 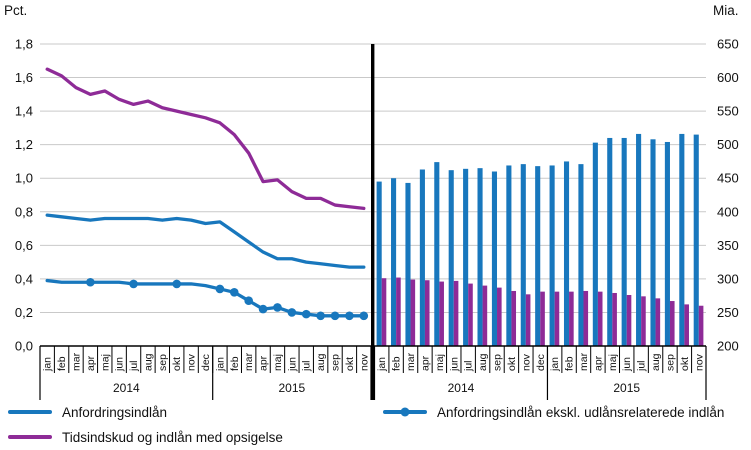 I want to click on legend-label-anfordringsindlaan: Anfordringsindlån, so click(x=115, y=412).